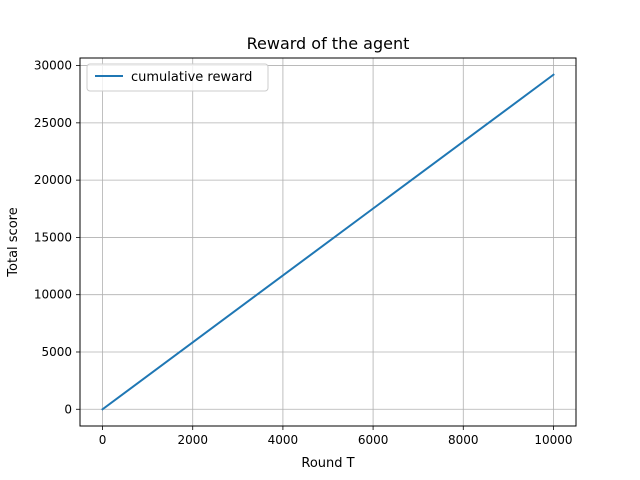 The width and height of the screenshot is (640, 480). I want to click on y-tick-label: 25000, so click(53, 123).